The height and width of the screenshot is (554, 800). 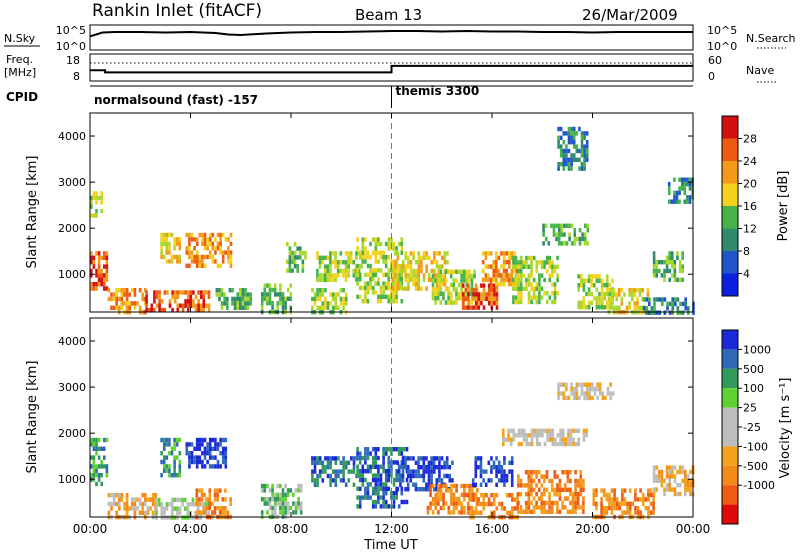 What do you see at coordinates (391, 529) in the screenshot?
I see `x-tick-label: 12:00` at bounding box center [391, 529].